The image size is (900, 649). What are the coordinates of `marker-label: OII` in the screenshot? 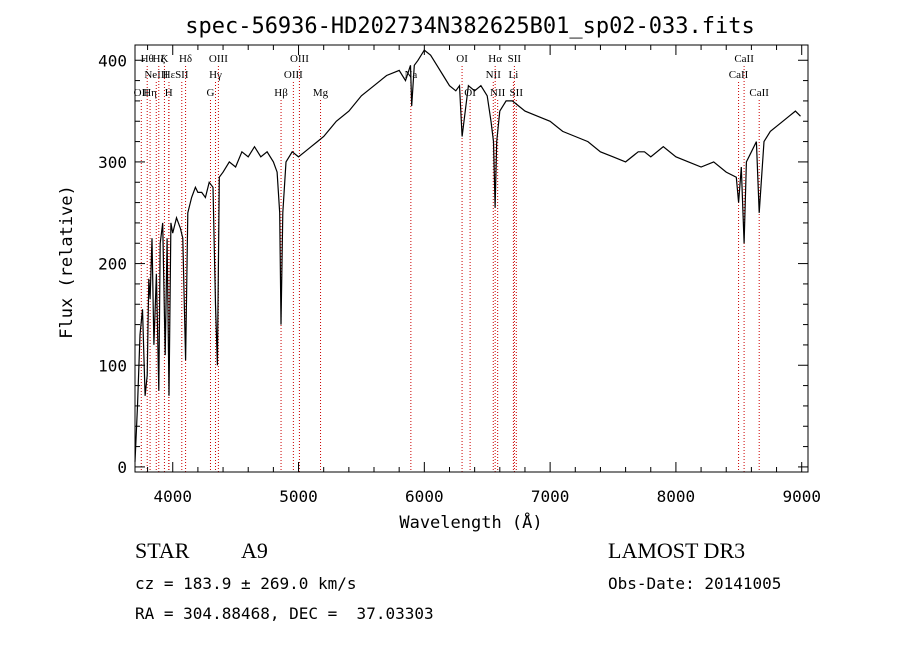 It's located at (142, 93).